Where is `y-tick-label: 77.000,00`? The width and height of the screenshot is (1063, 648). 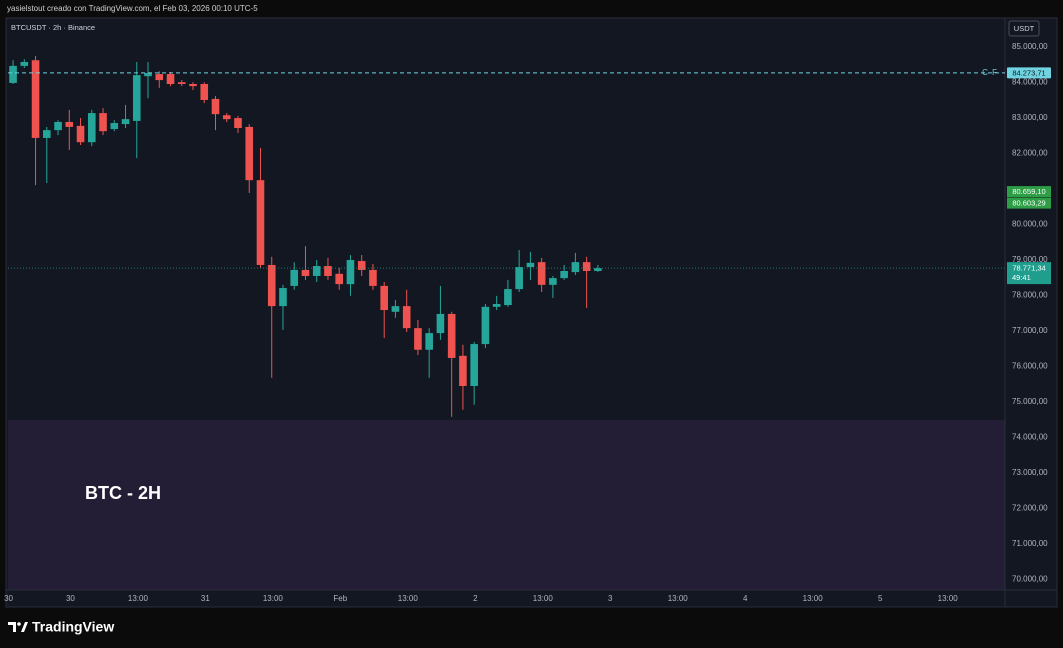
y-tick-label: 77.000,00 is located at coordinates (1030, 330).